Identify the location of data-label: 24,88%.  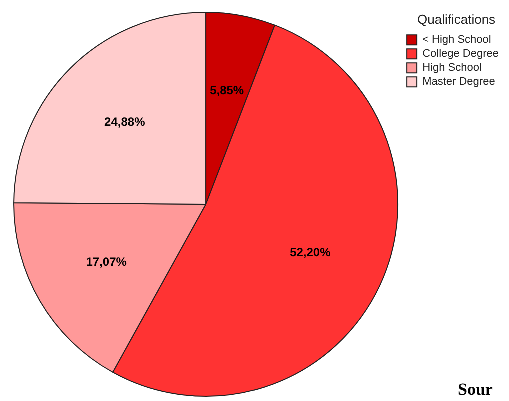
(125, 122).